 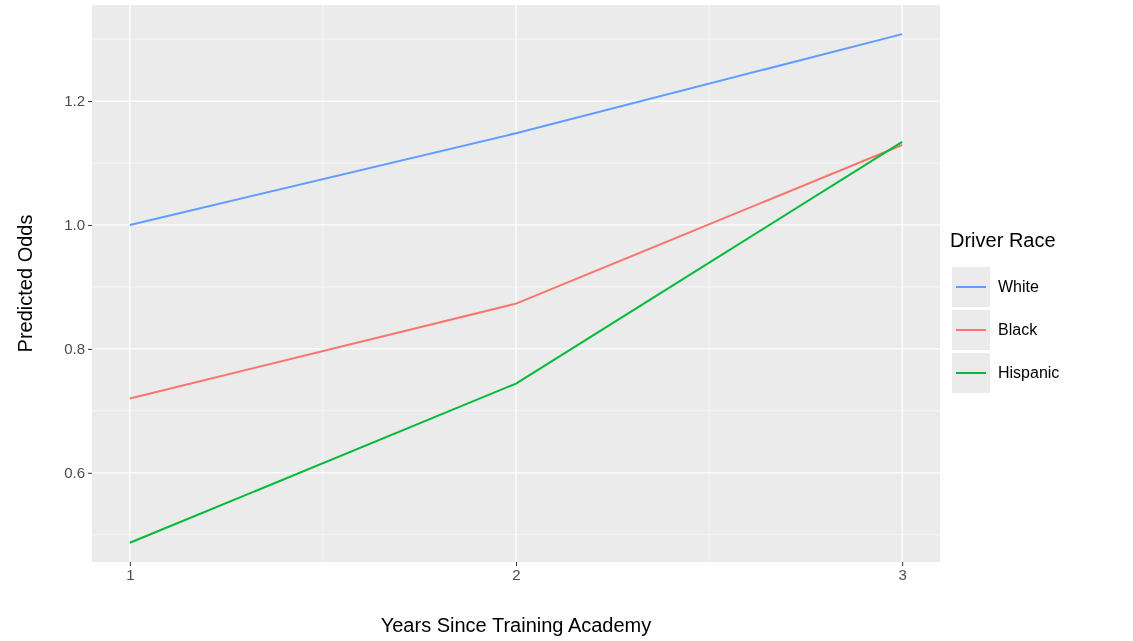 I want to click on legend-label: Black, so click(x=1018, y=329).